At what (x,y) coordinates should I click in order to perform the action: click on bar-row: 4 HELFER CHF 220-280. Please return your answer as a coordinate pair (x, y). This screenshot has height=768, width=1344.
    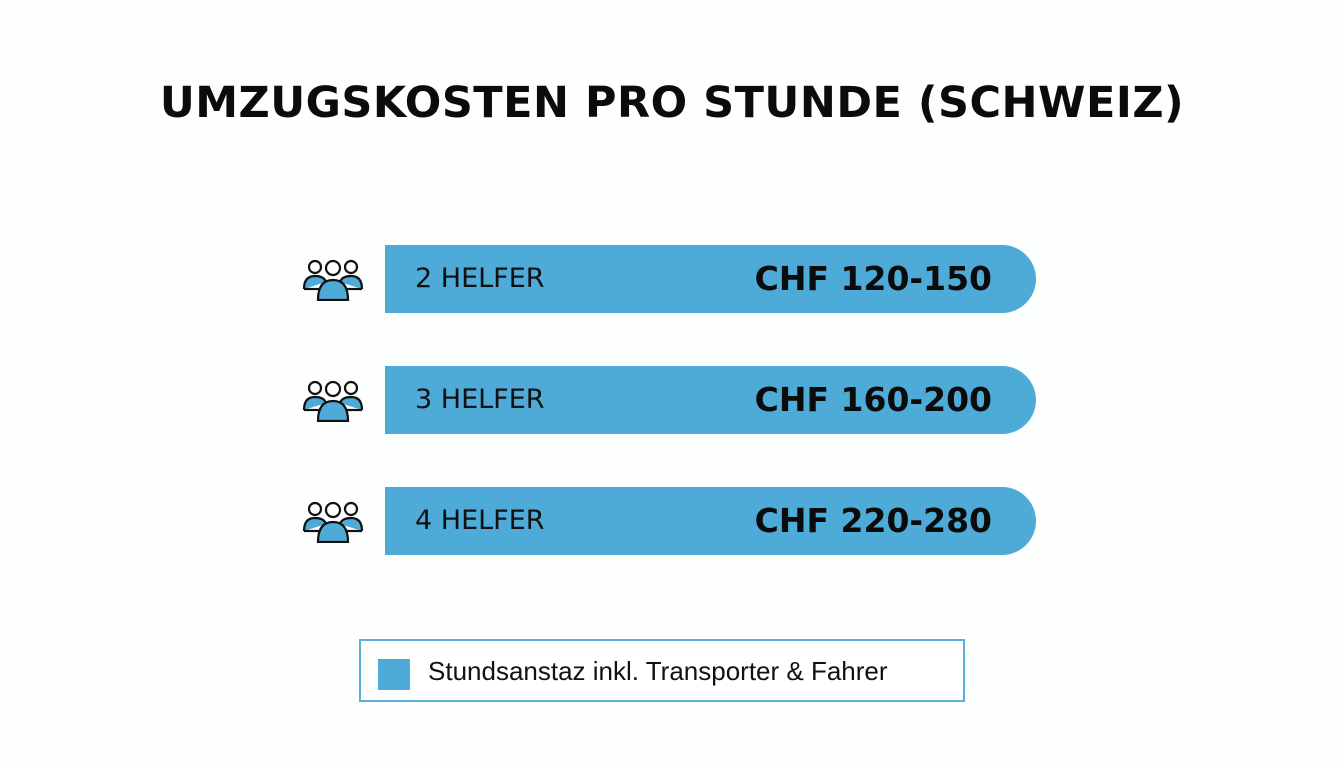
    Looking at the image, I should click on (670, 521).